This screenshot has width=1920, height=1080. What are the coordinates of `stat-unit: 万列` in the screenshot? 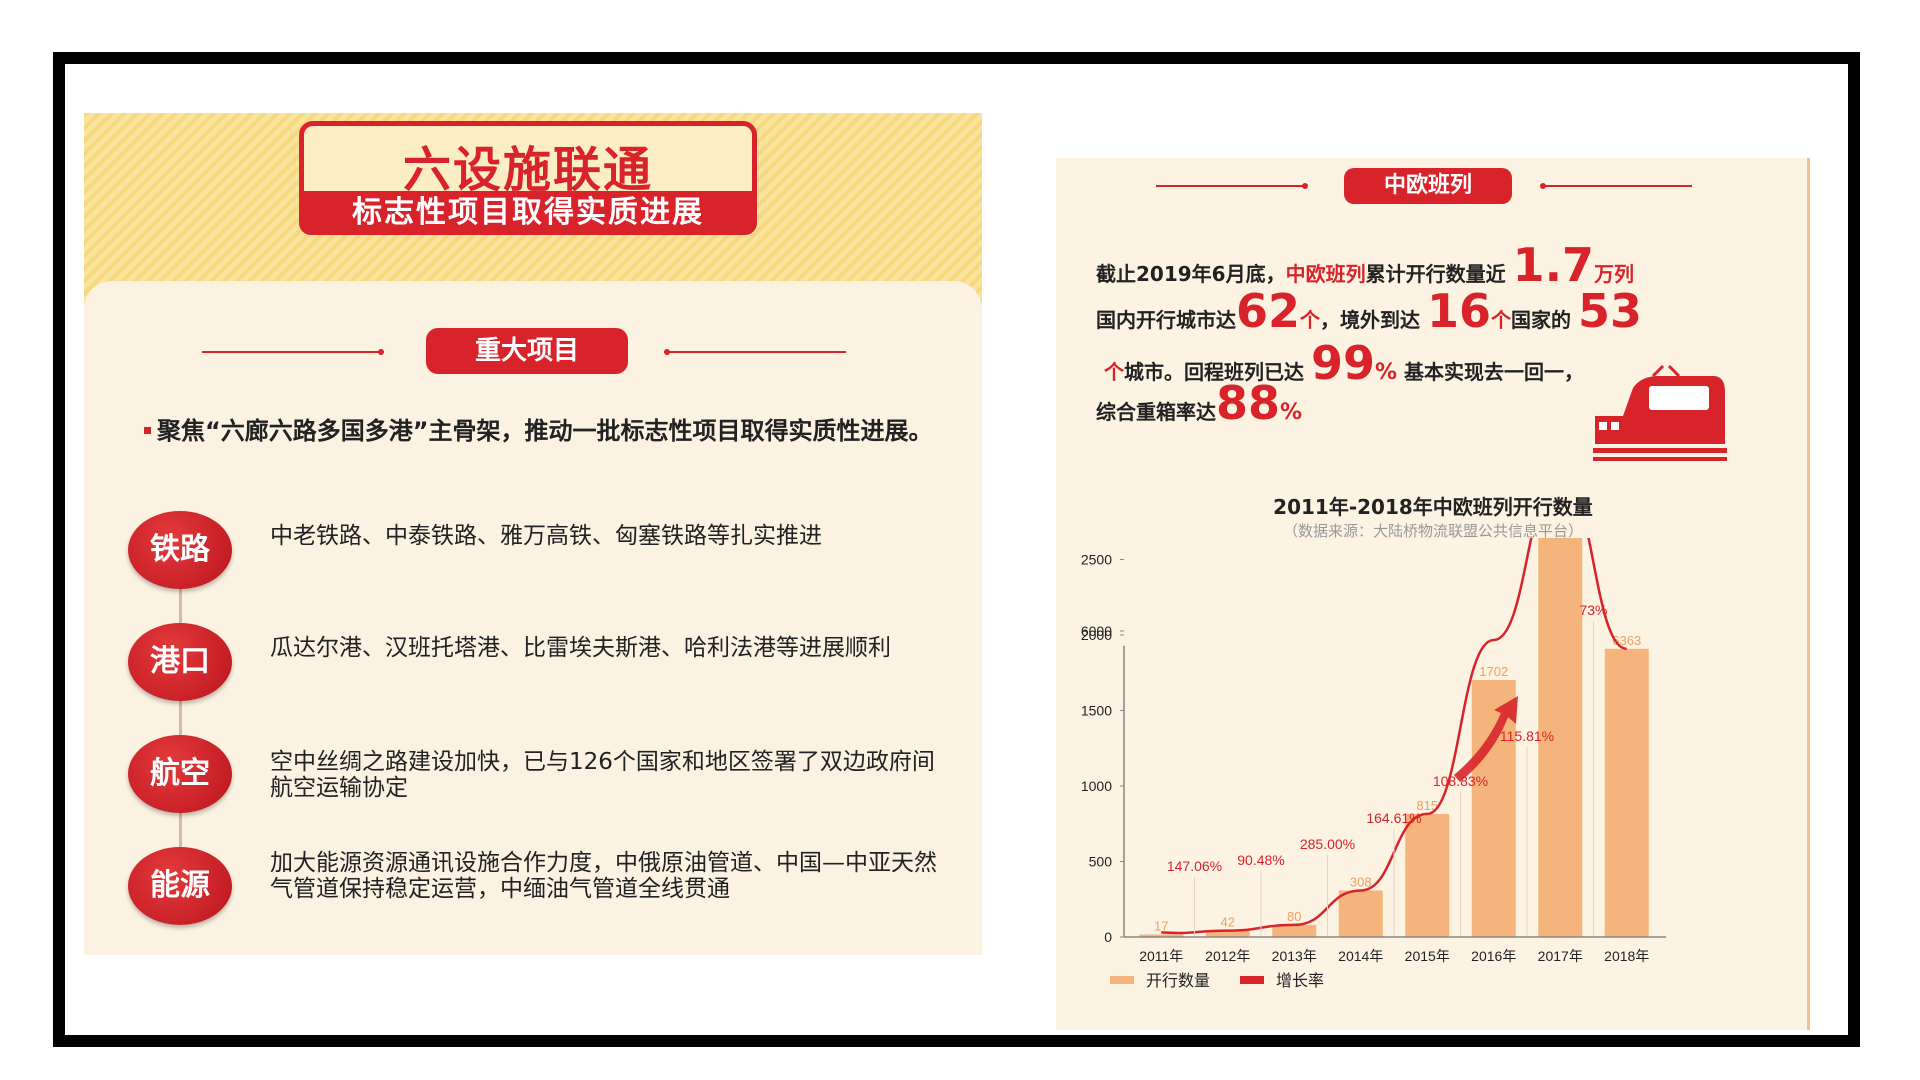 It's located at (1614, 274).